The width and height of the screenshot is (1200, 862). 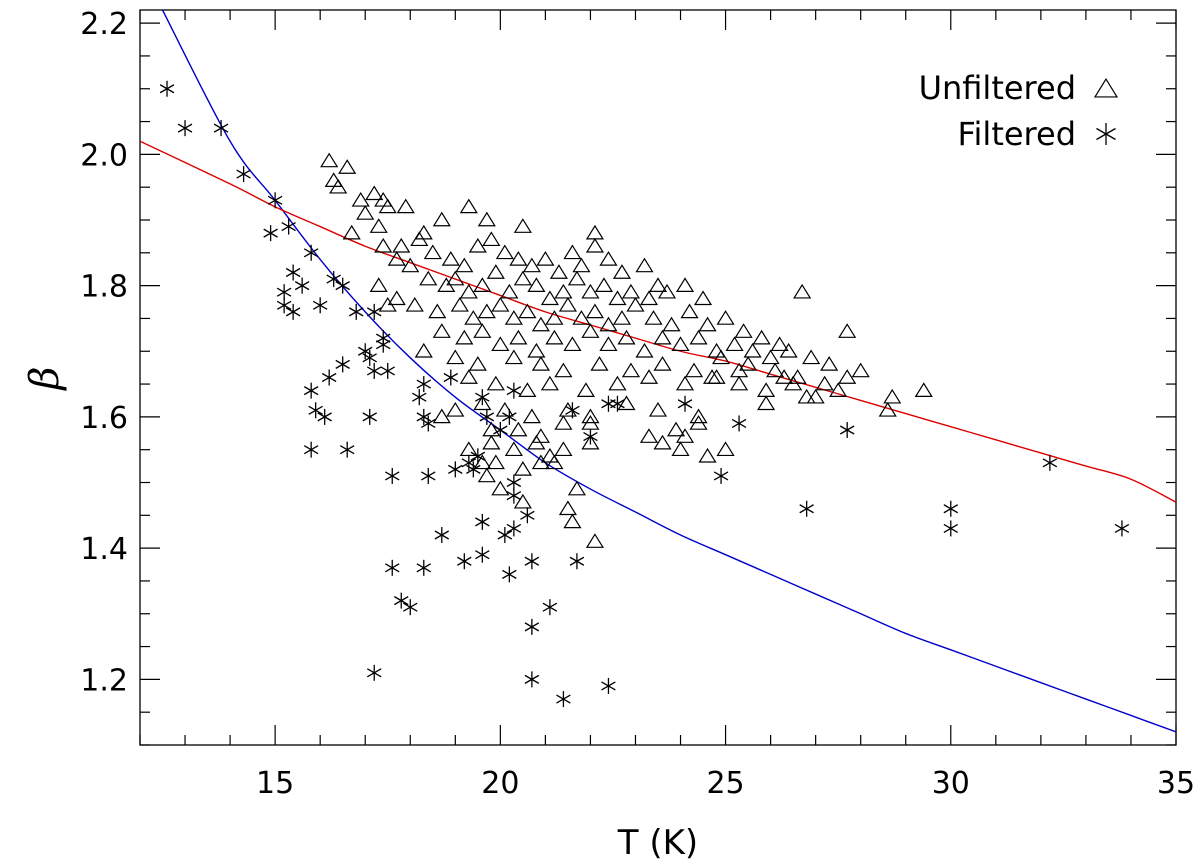 What do you see at coordinates (657, 842) in the screenshot?
I see `x-axis-title: T (K)` at bounding box center [657, 842].